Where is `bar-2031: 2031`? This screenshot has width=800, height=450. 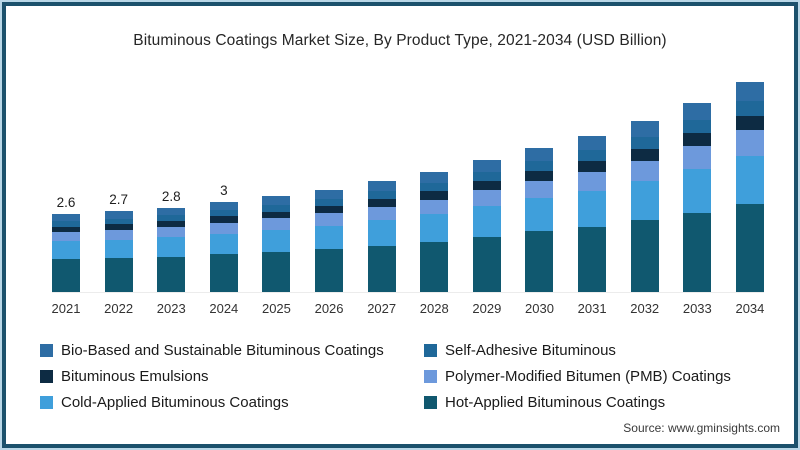
bar-2031: 2031 is located at coordinates (592, 226).